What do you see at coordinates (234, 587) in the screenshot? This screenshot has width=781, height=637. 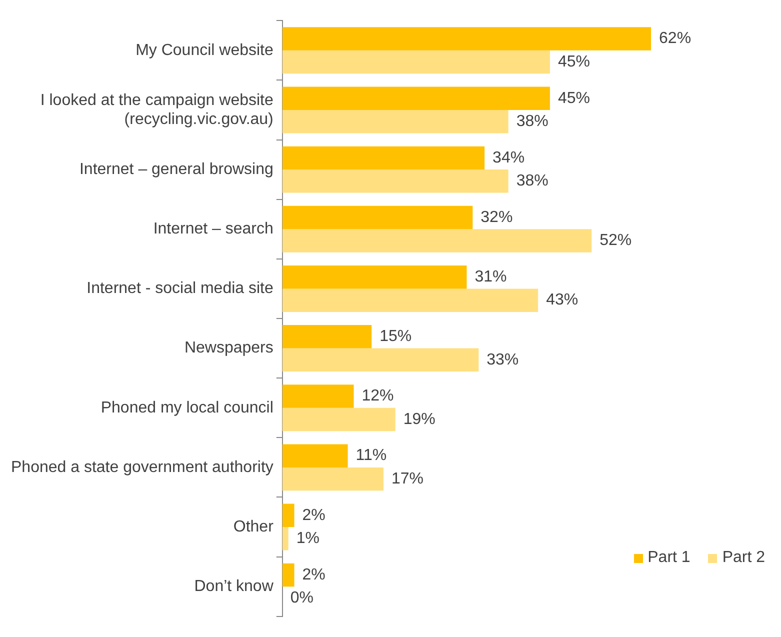 I see `y-tick-label: Don’t know` at bounding box center [234, 587].